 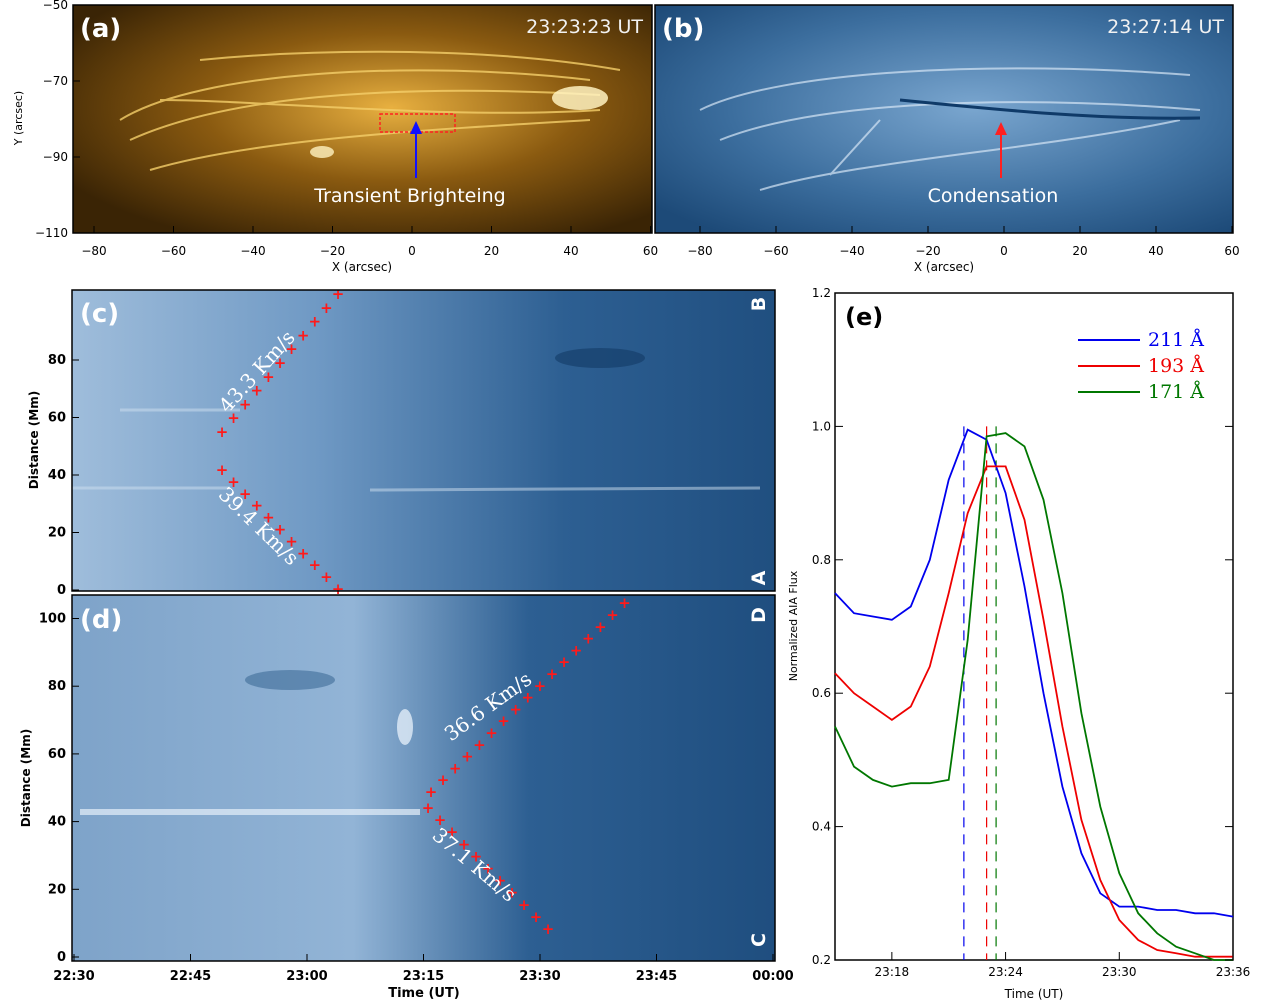 I want to click on x-tick-label: 0, so click(x=1004, y=251).